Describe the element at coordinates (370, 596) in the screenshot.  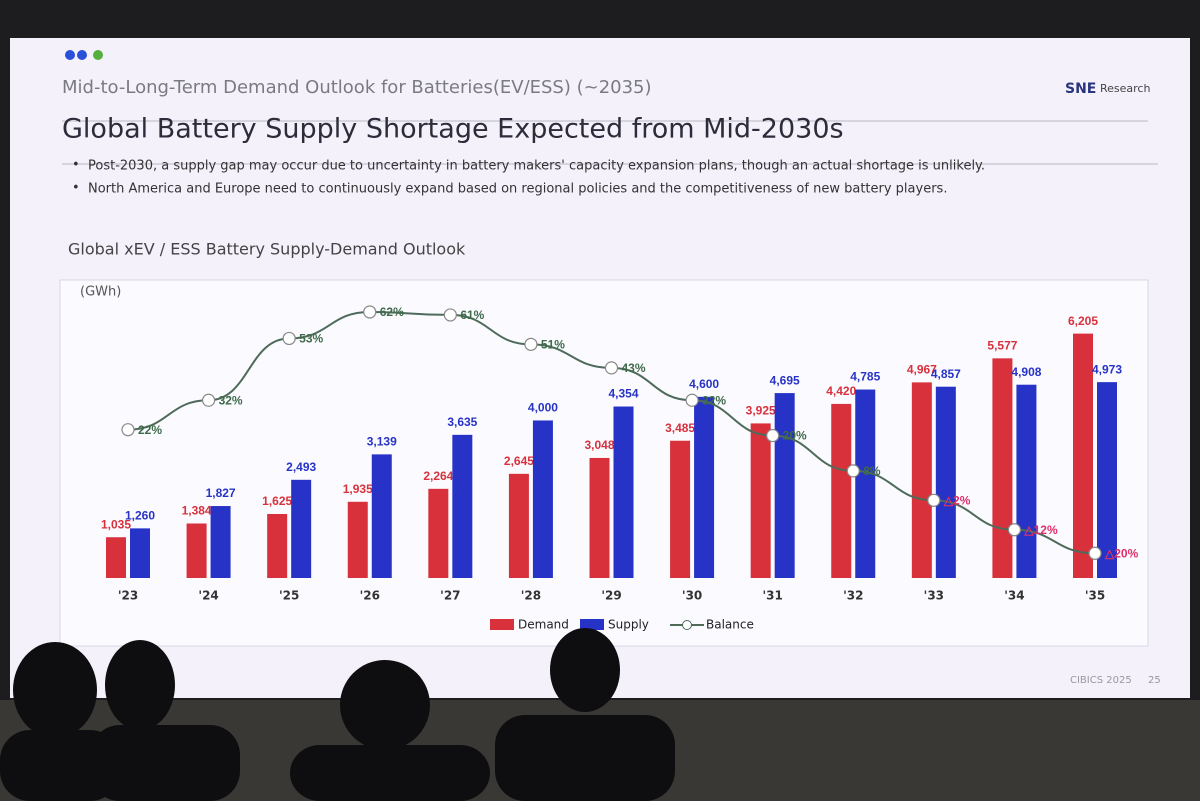
I see `x-tick-label: '26` at that location.